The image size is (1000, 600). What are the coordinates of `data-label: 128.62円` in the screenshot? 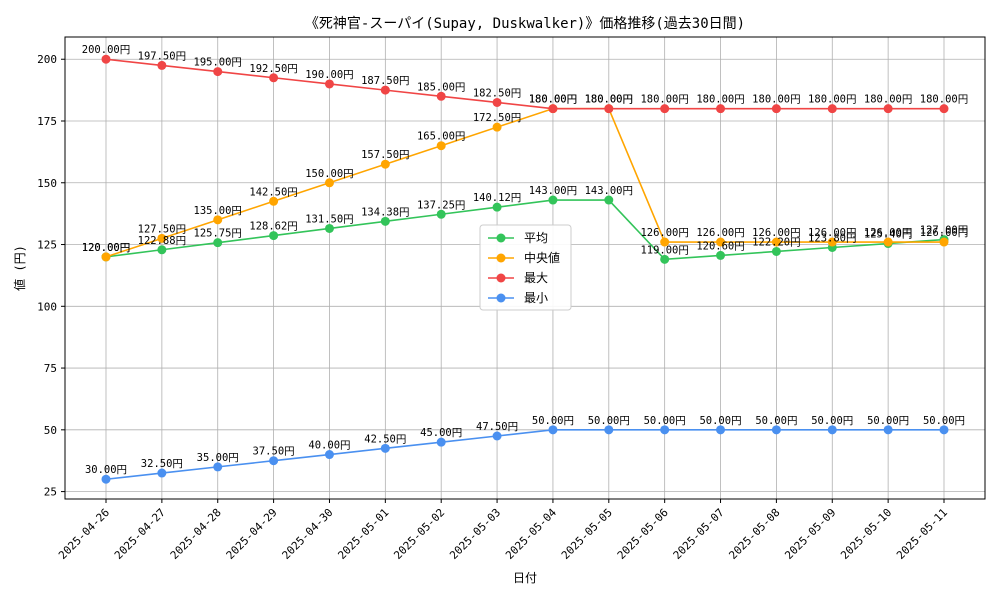 It's located at (273, 227).